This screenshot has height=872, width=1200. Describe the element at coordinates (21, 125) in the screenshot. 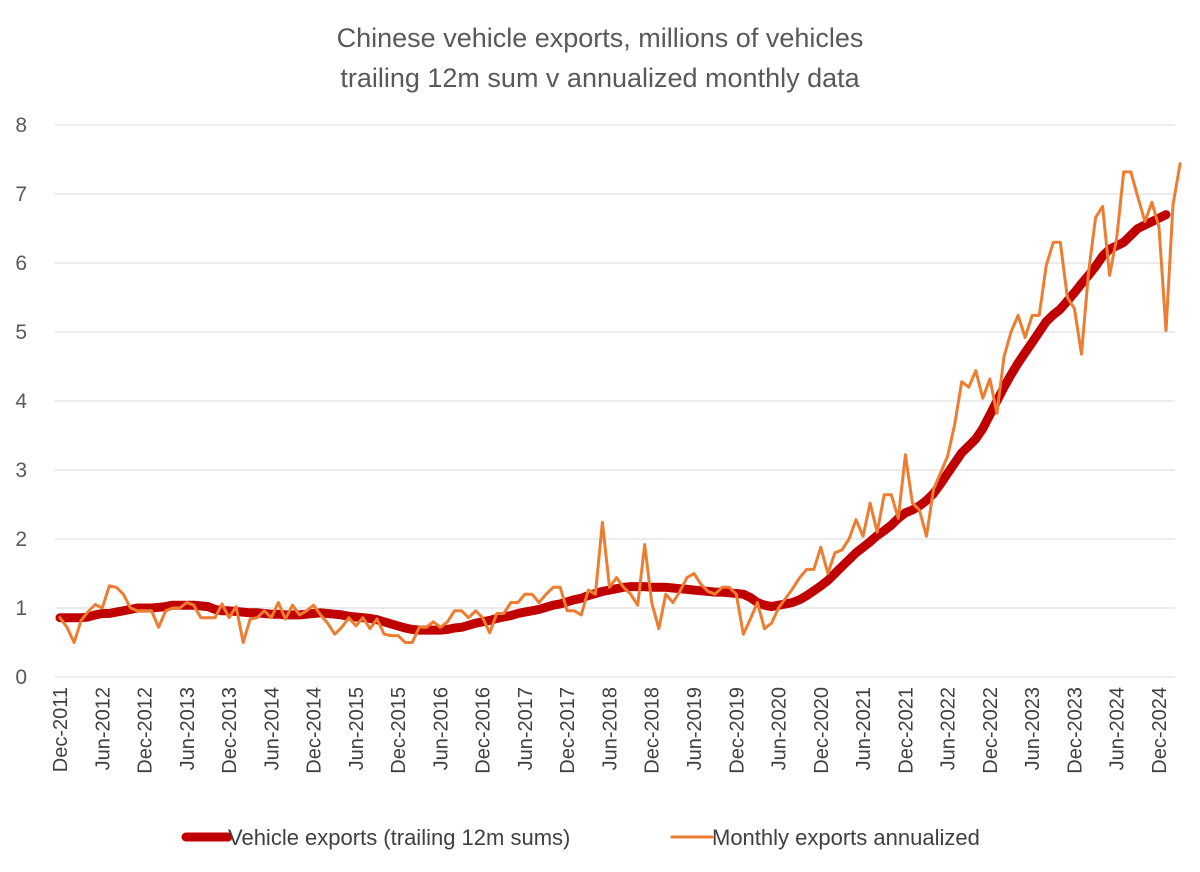

I see `y-tick-label: 8` at that location.